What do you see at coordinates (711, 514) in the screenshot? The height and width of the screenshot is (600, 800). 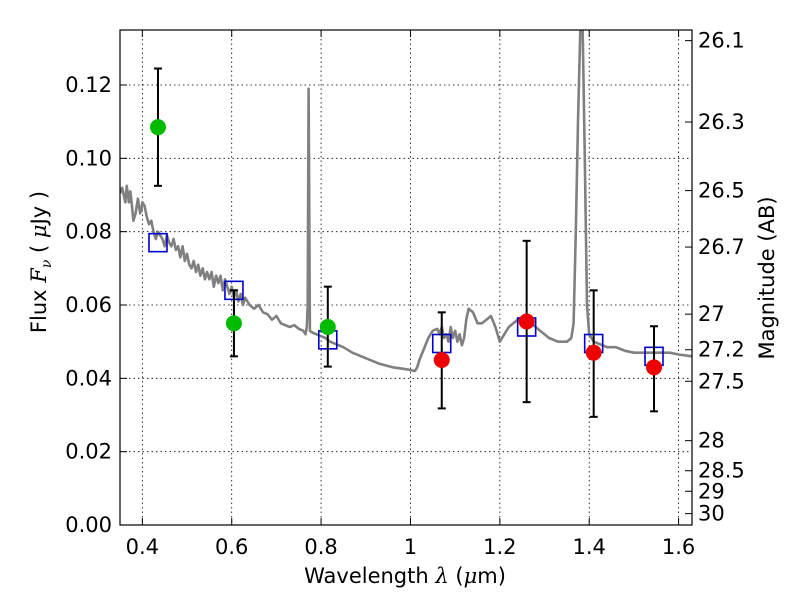 I see `y2-tick-label: 30` at bounding box center [711, 514].